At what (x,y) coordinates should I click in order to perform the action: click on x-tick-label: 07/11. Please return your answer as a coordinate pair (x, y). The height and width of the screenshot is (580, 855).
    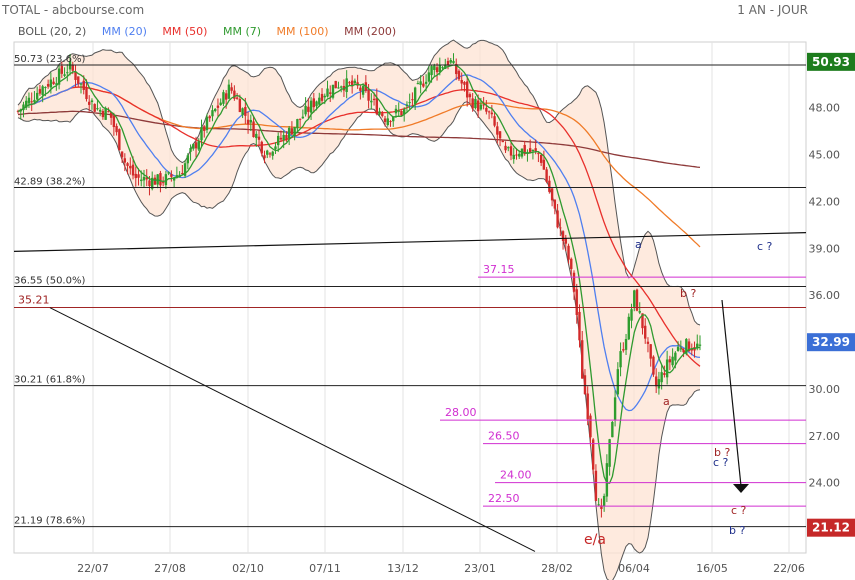
    Looking at the image, I should click on (325, 568).